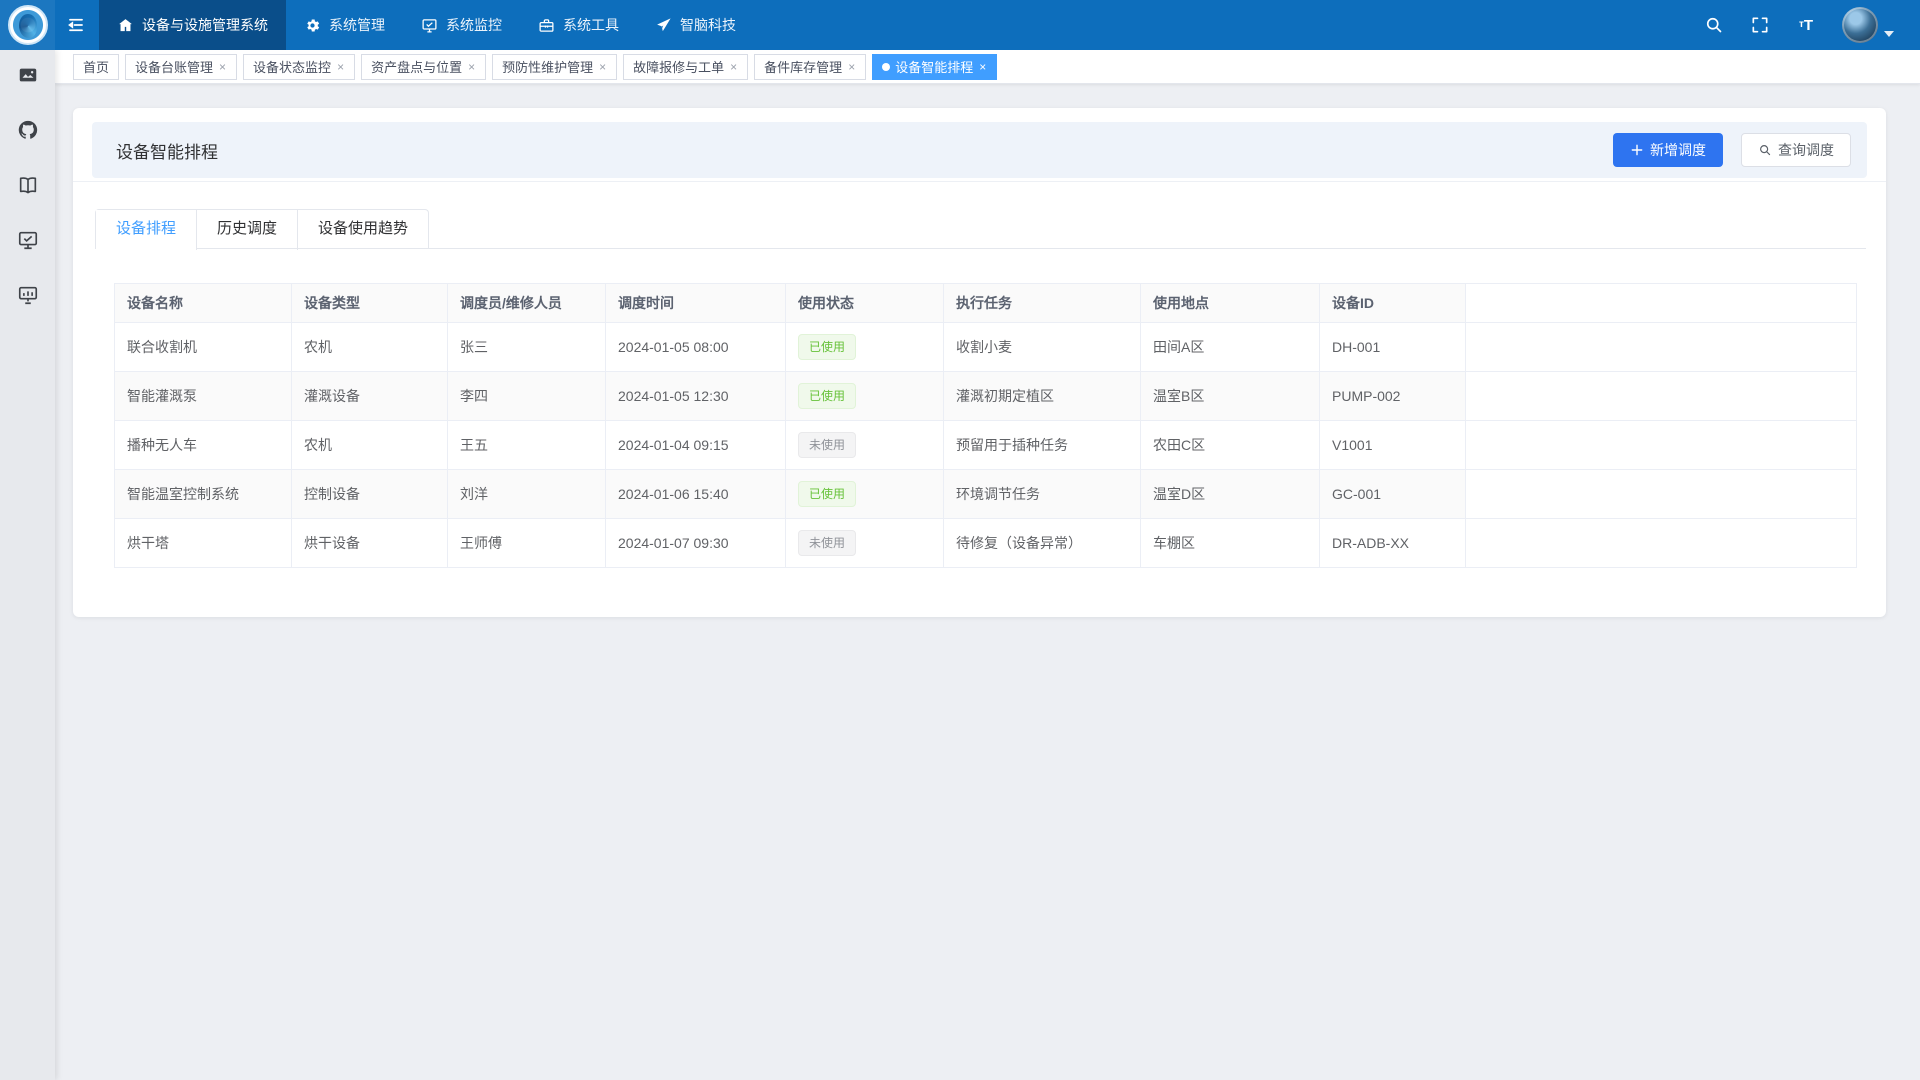 Image resolution: width=1920 pixels, height=1080 pixels. What do you see at coordinates (181, 66) in the screenshot?
I see `tag-device-ledger: 设备台账管理 ×` at bounding box center [181, 66].